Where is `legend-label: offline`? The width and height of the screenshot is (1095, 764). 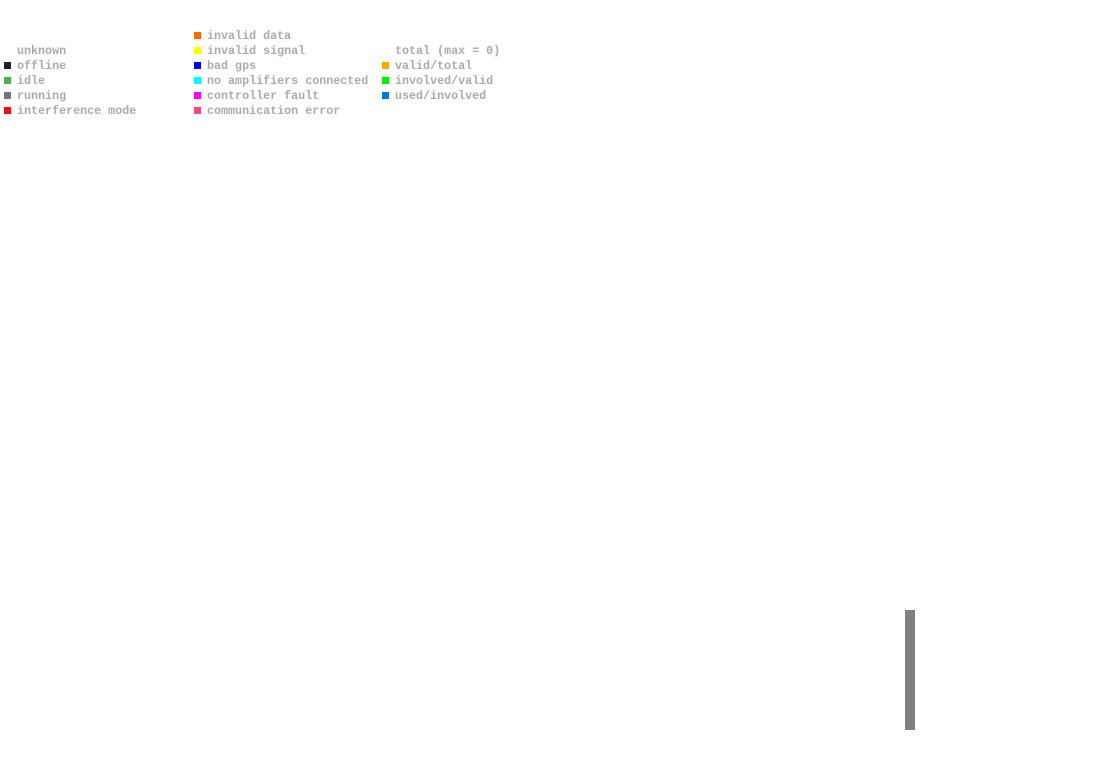
legend-label: offline is located at coordinates (42, 65).